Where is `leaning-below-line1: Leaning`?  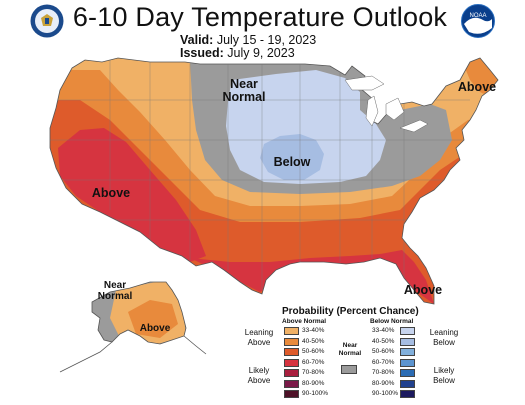 leaning-below-line1: Leaning is located at coordinates (444, 332).